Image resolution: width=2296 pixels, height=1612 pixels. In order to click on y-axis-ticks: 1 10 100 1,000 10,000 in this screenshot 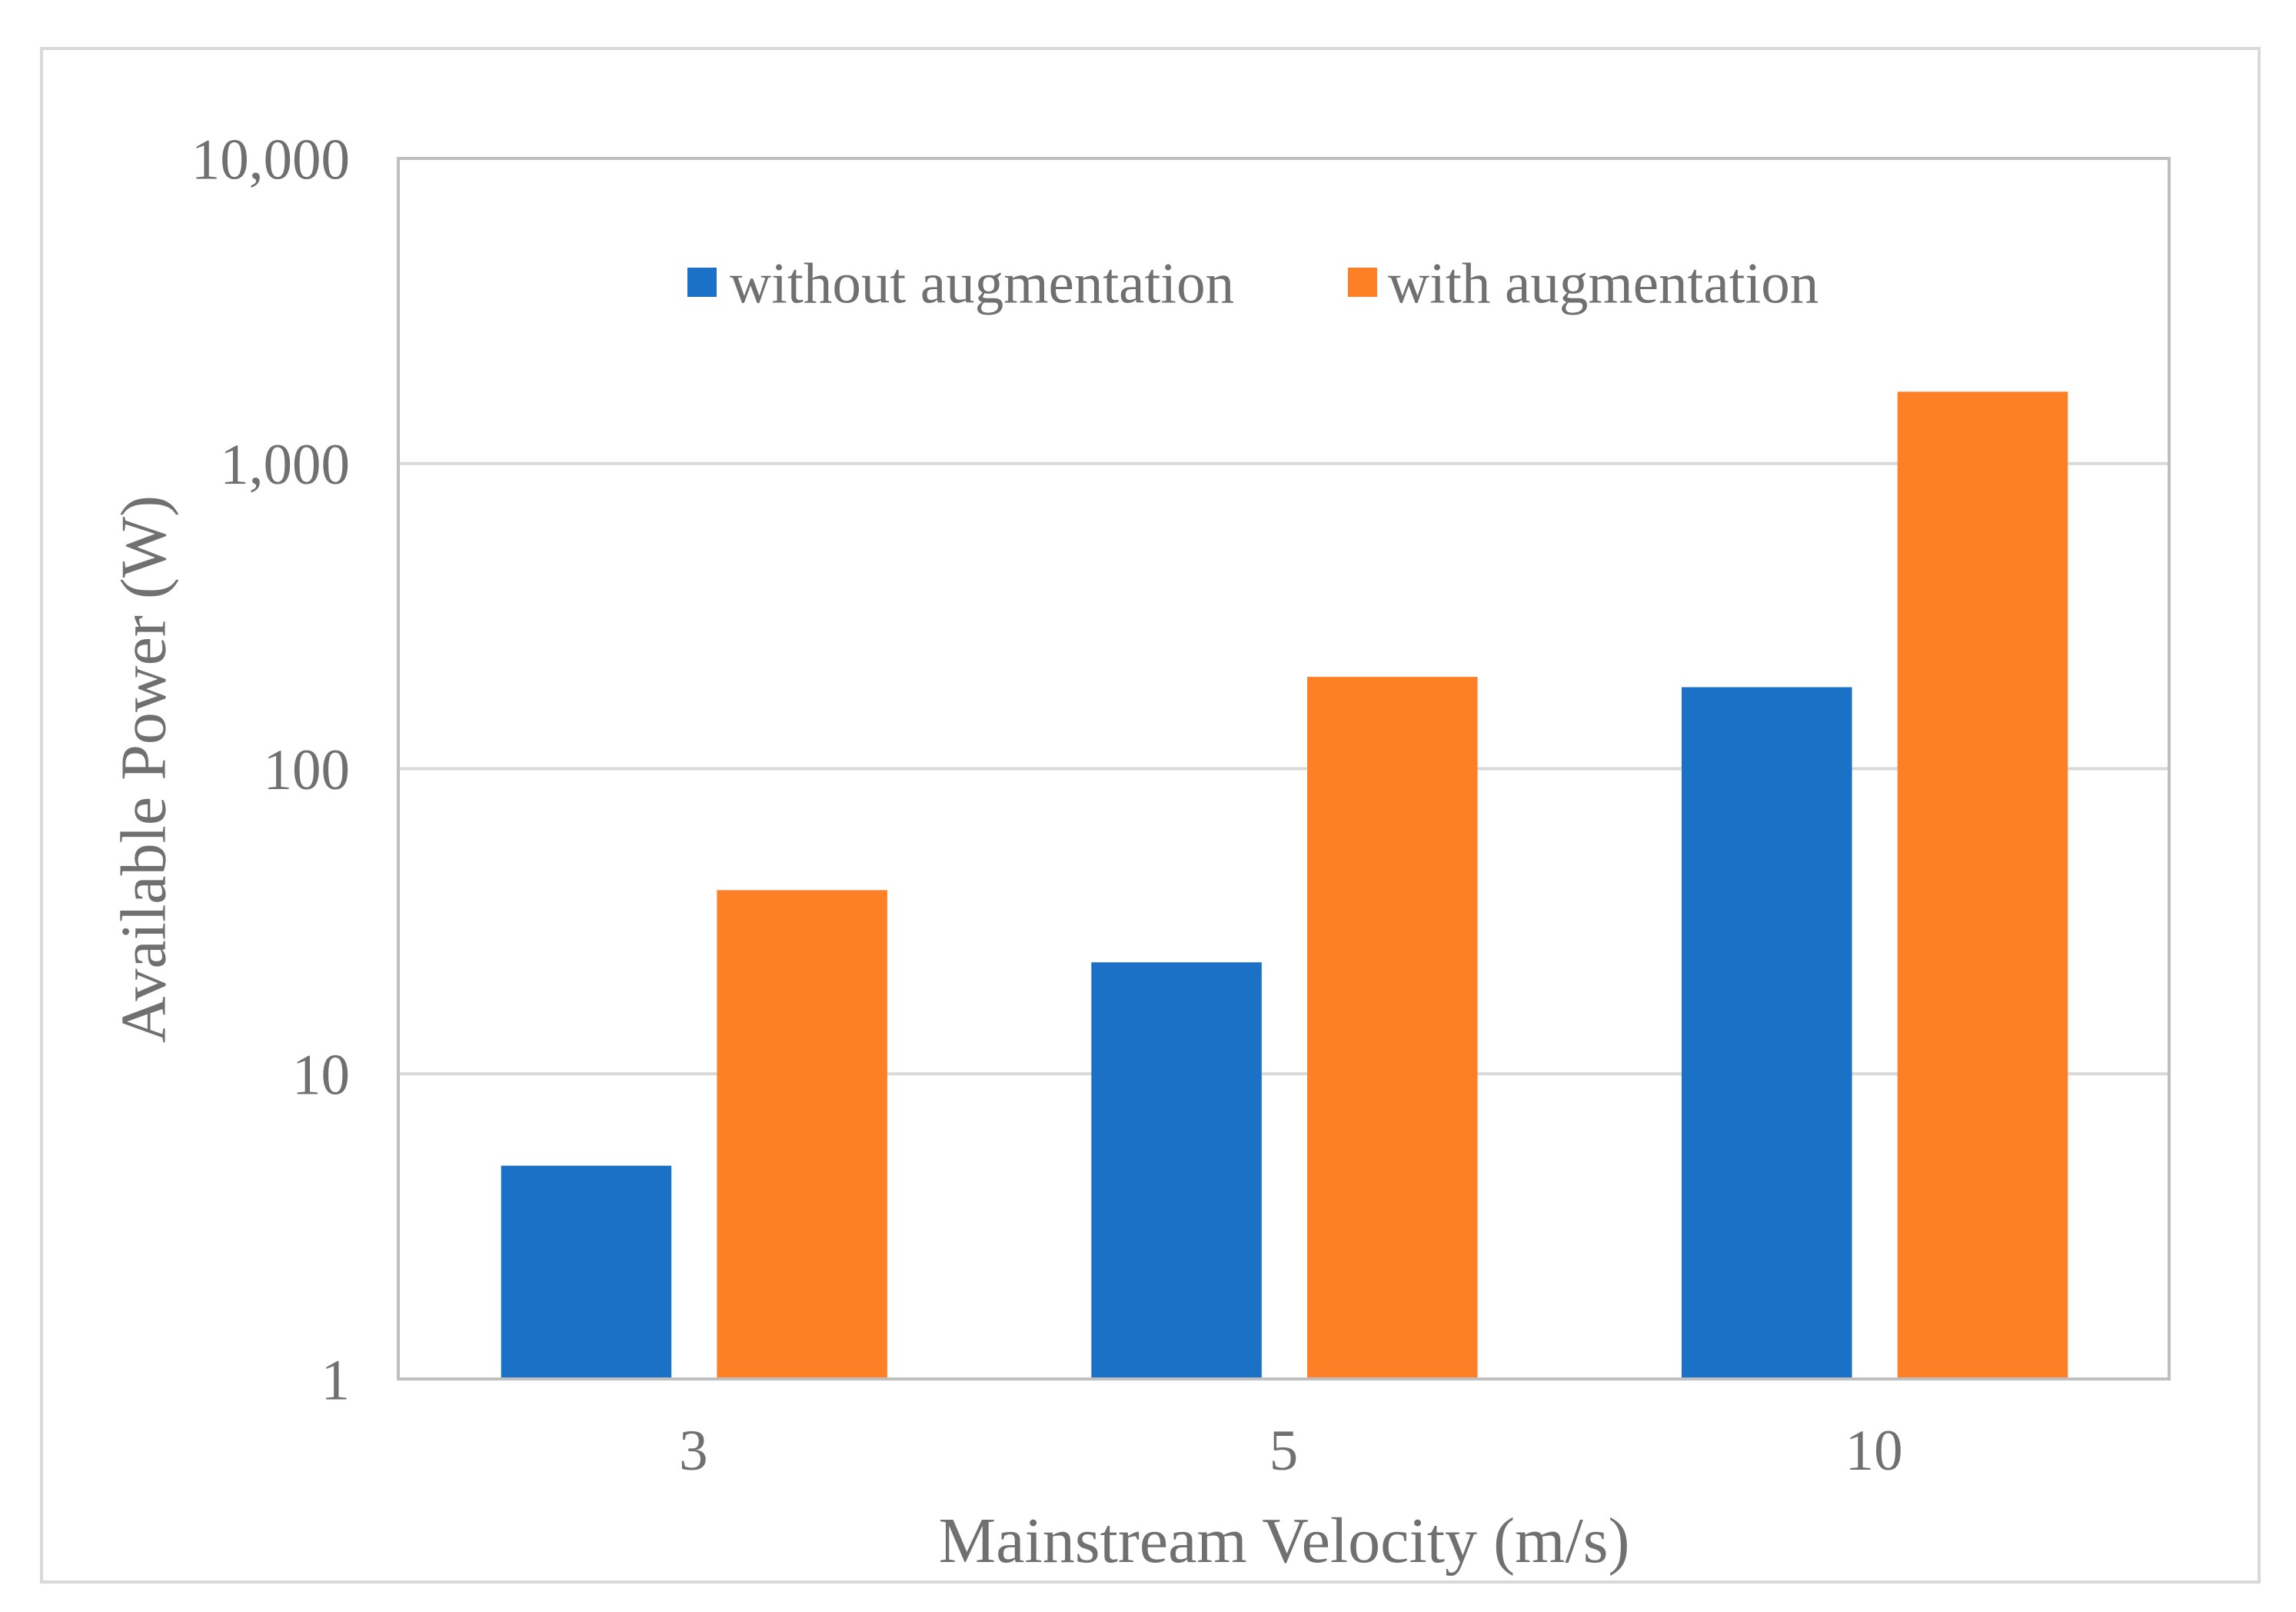, I will do `click(270, 770)`.